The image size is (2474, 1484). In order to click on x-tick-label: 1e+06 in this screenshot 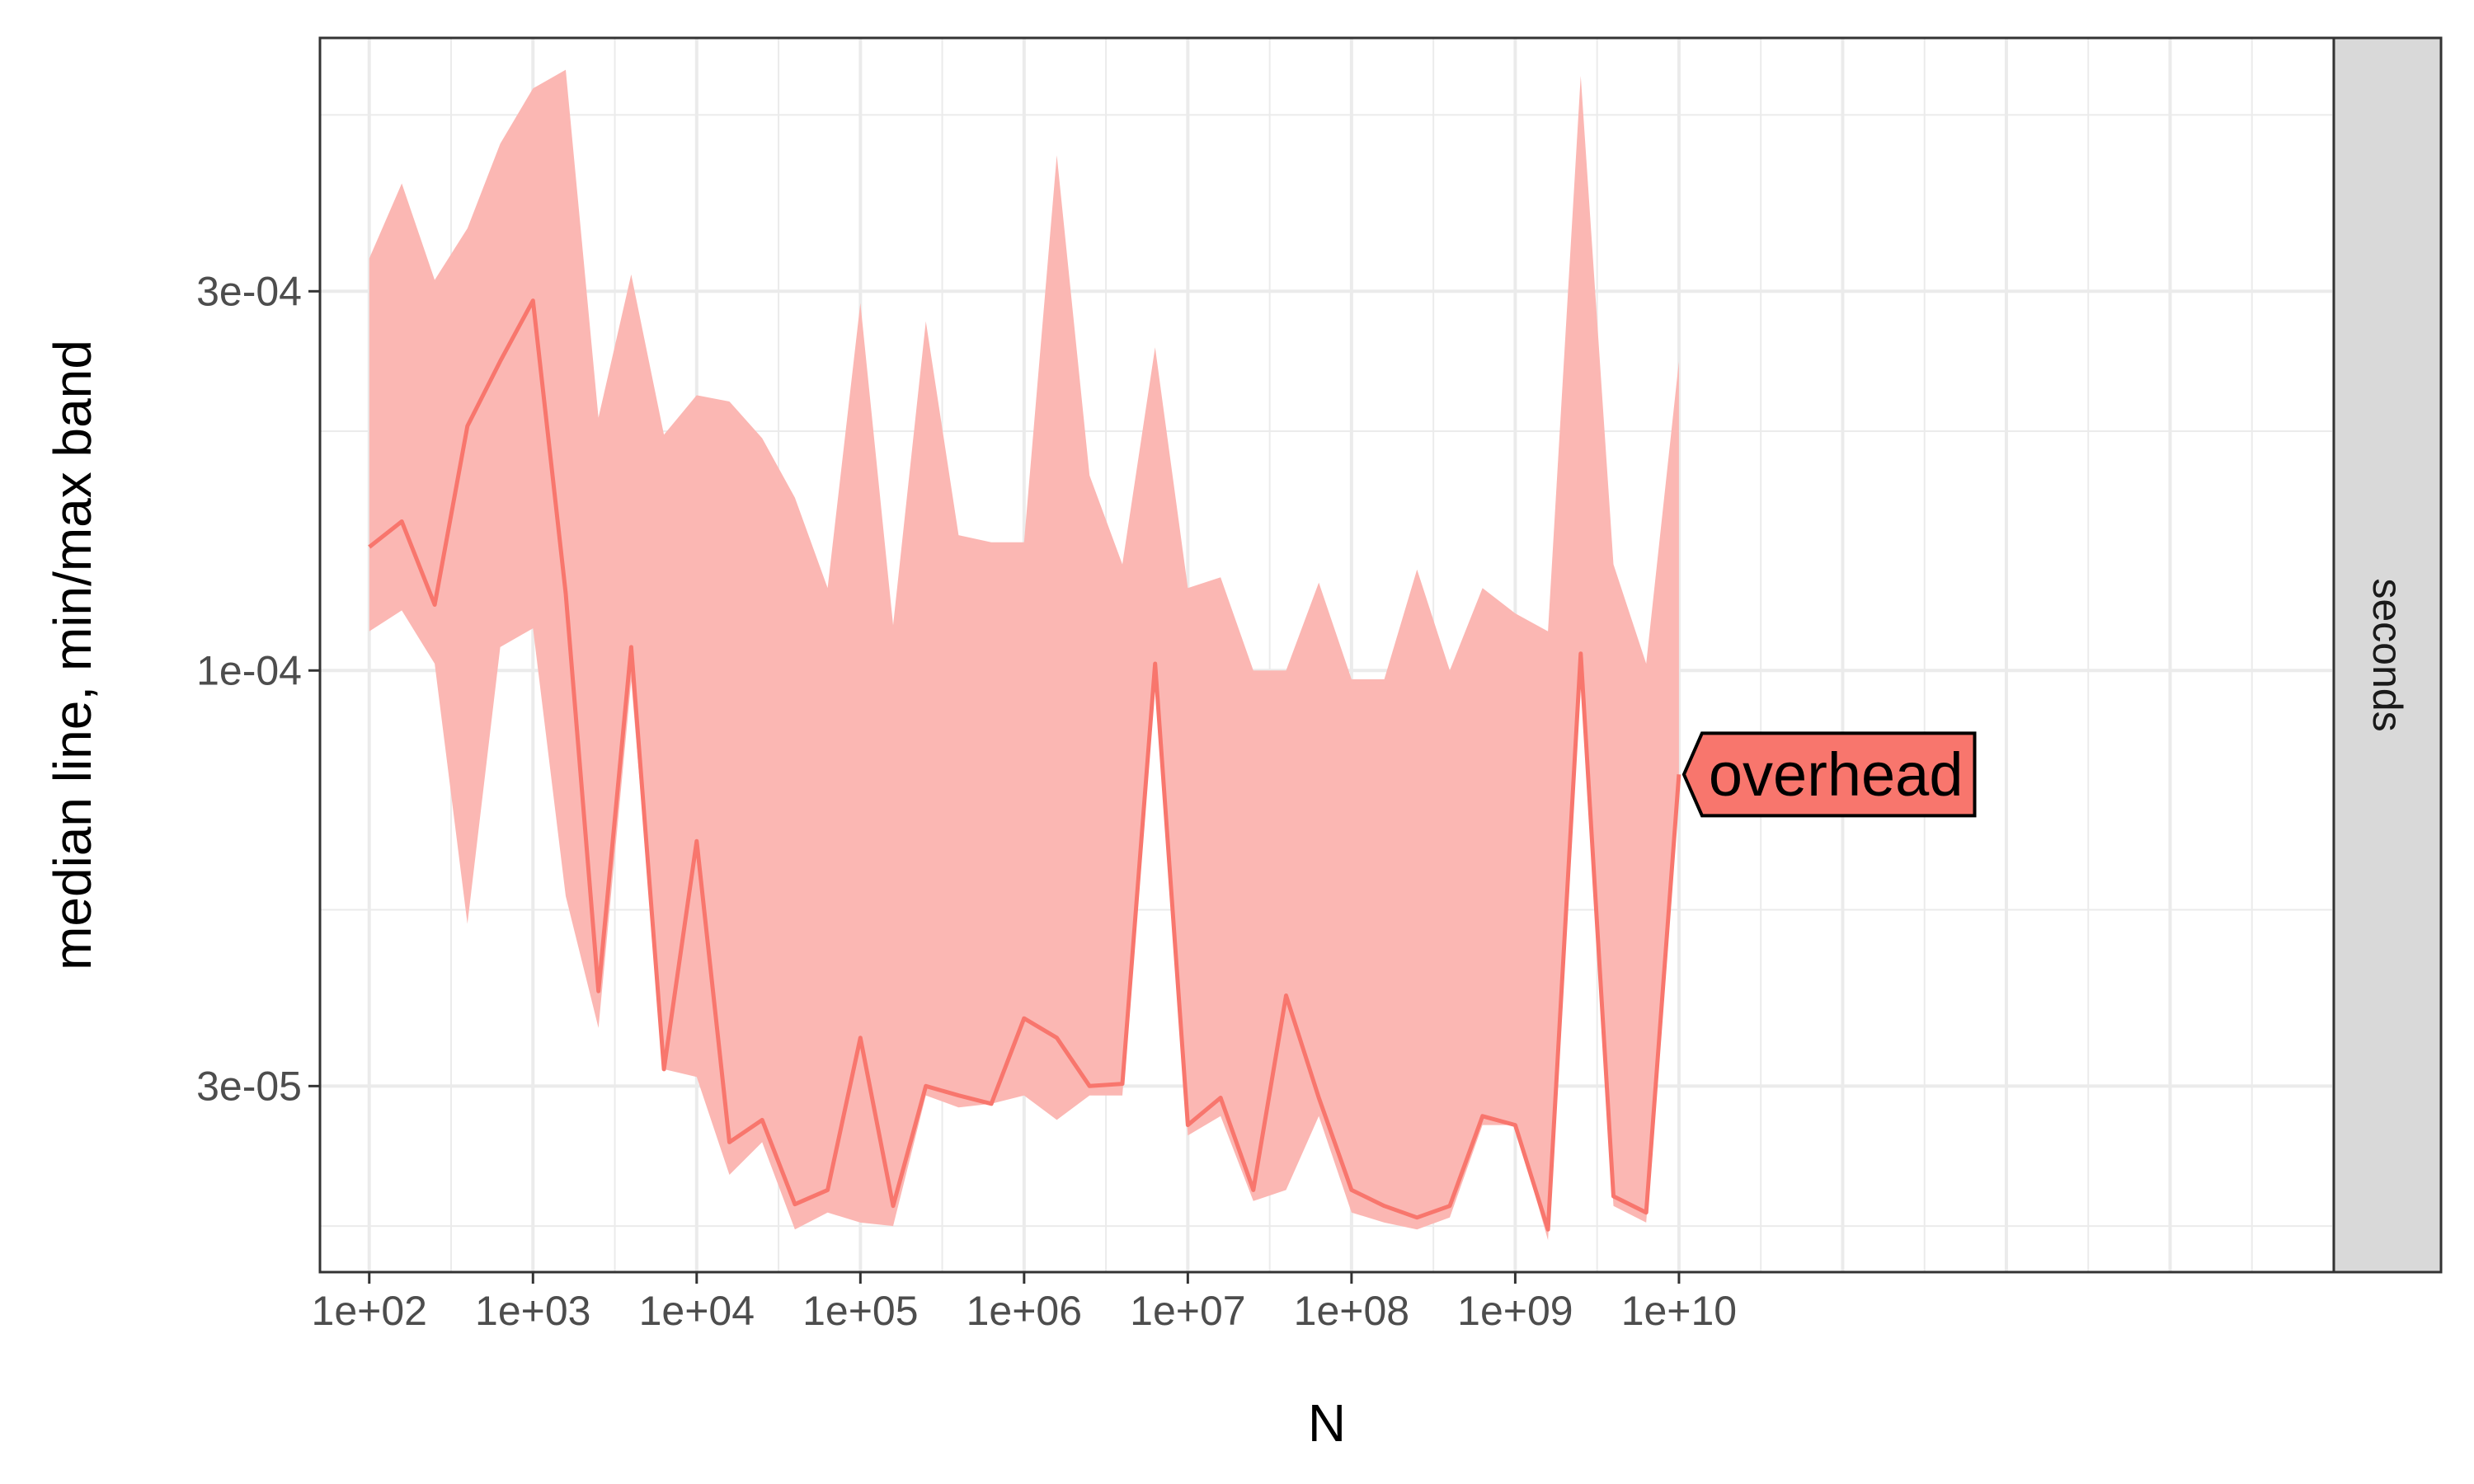, I will do `click(1024, 1311)`.